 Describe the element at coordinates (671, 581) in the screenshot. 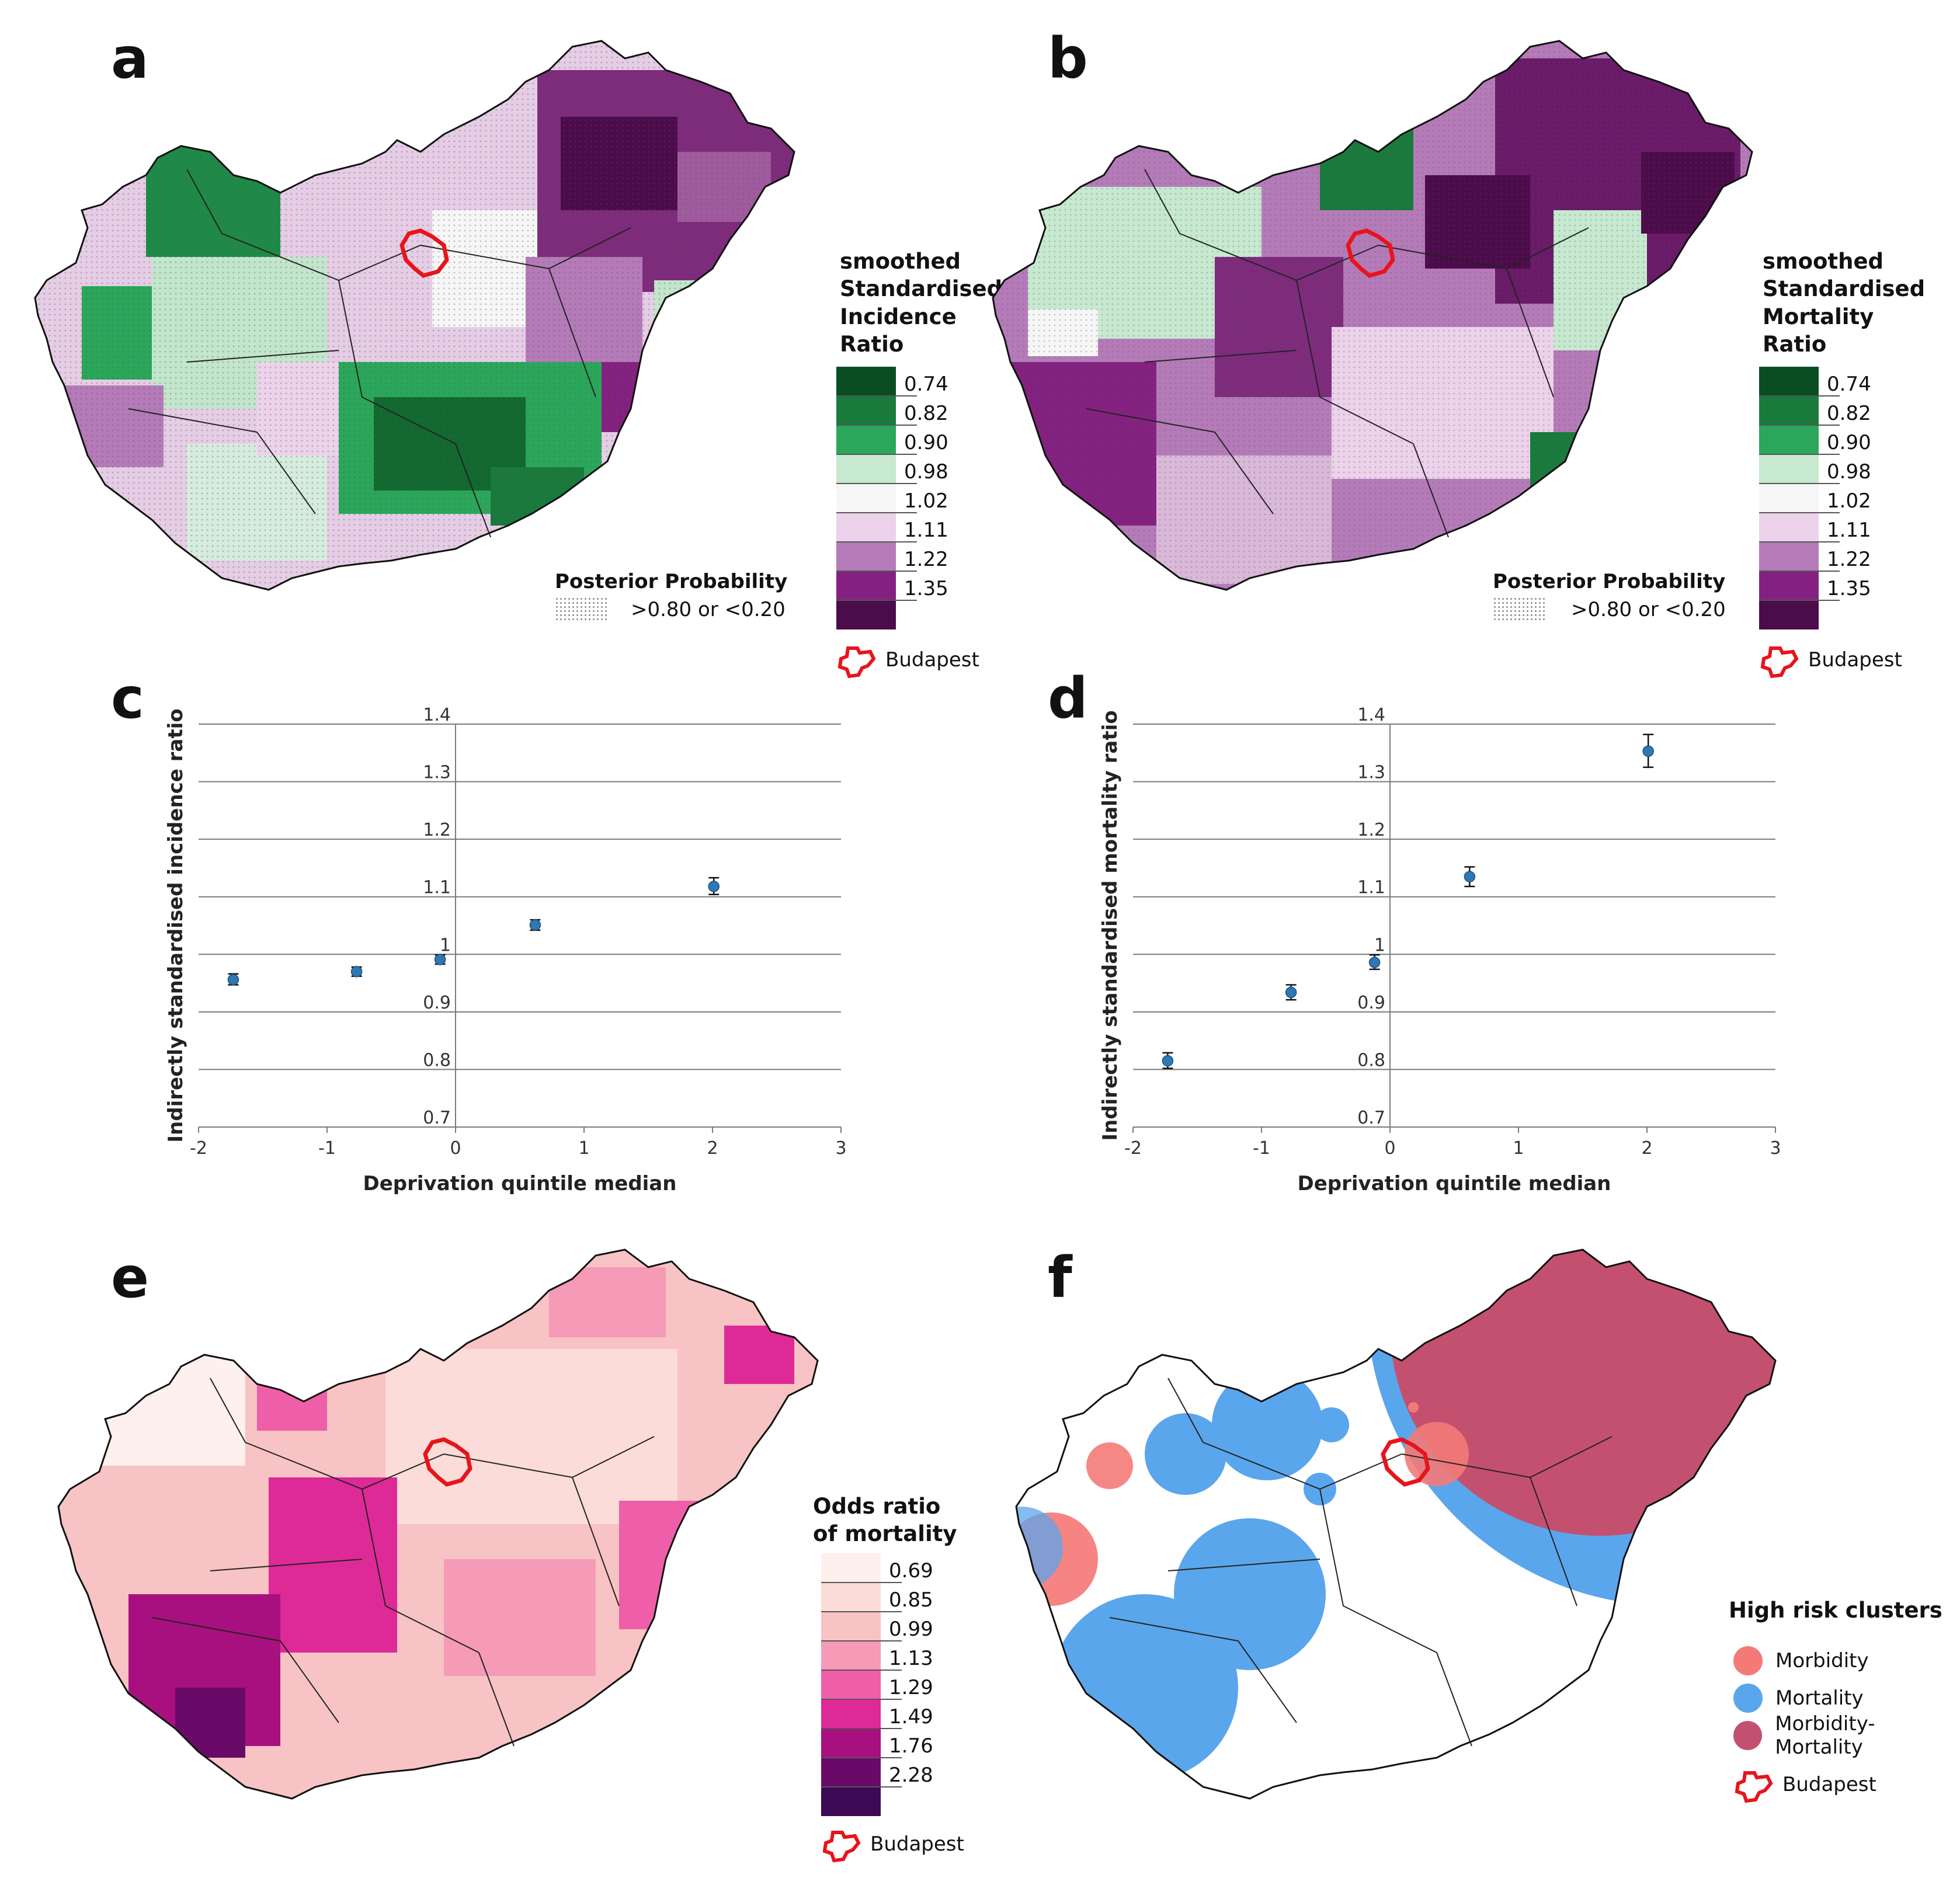

I see `posterior-title-a: Posterior Probability` at that location.